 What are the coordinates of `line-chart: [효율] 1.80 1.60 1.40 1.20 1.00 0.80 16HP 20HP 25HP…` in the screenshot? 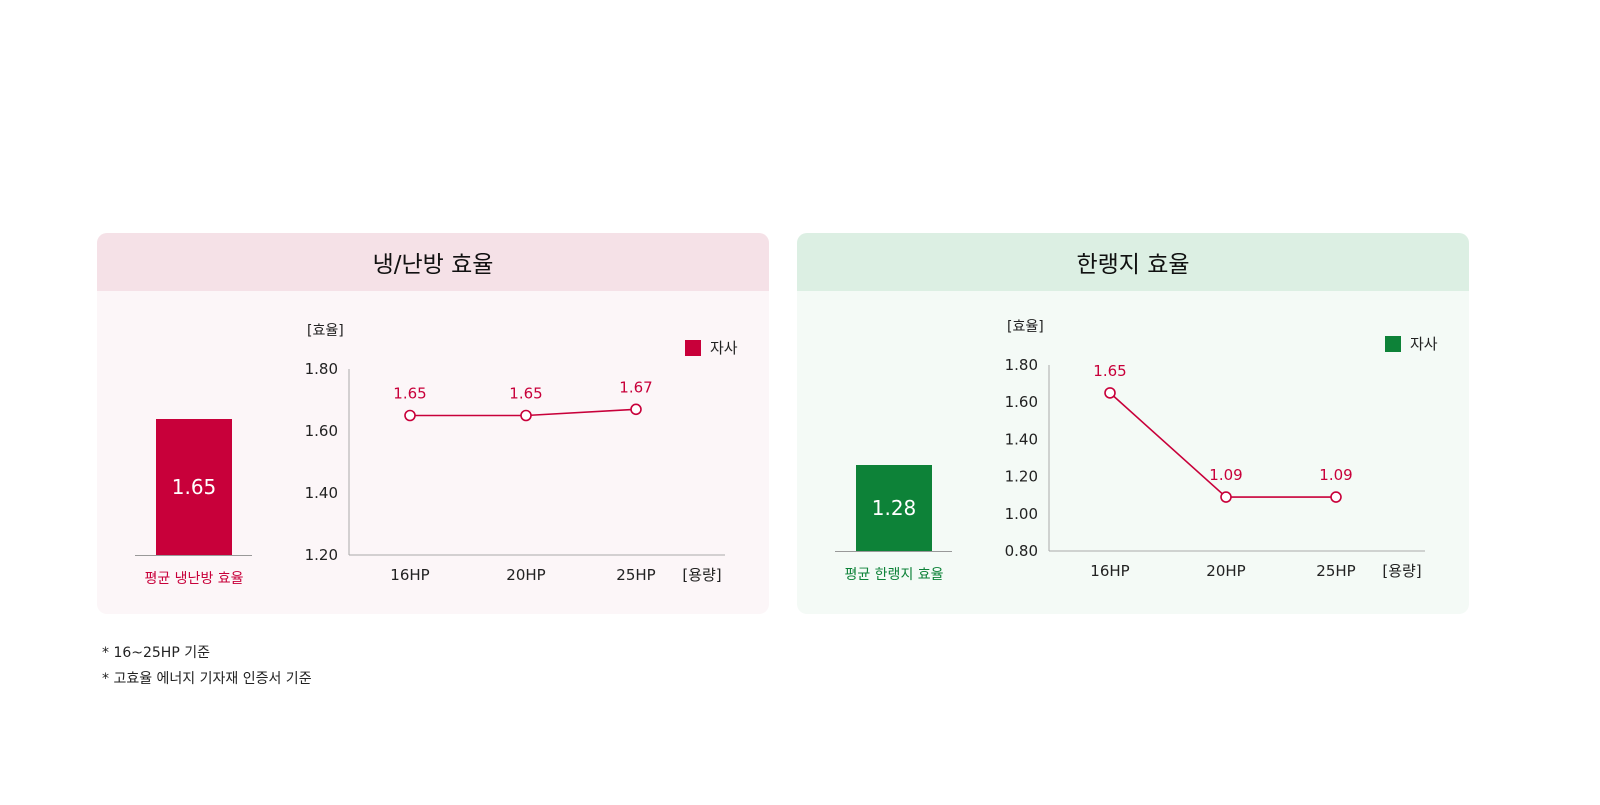 It's located at (1215, 449).